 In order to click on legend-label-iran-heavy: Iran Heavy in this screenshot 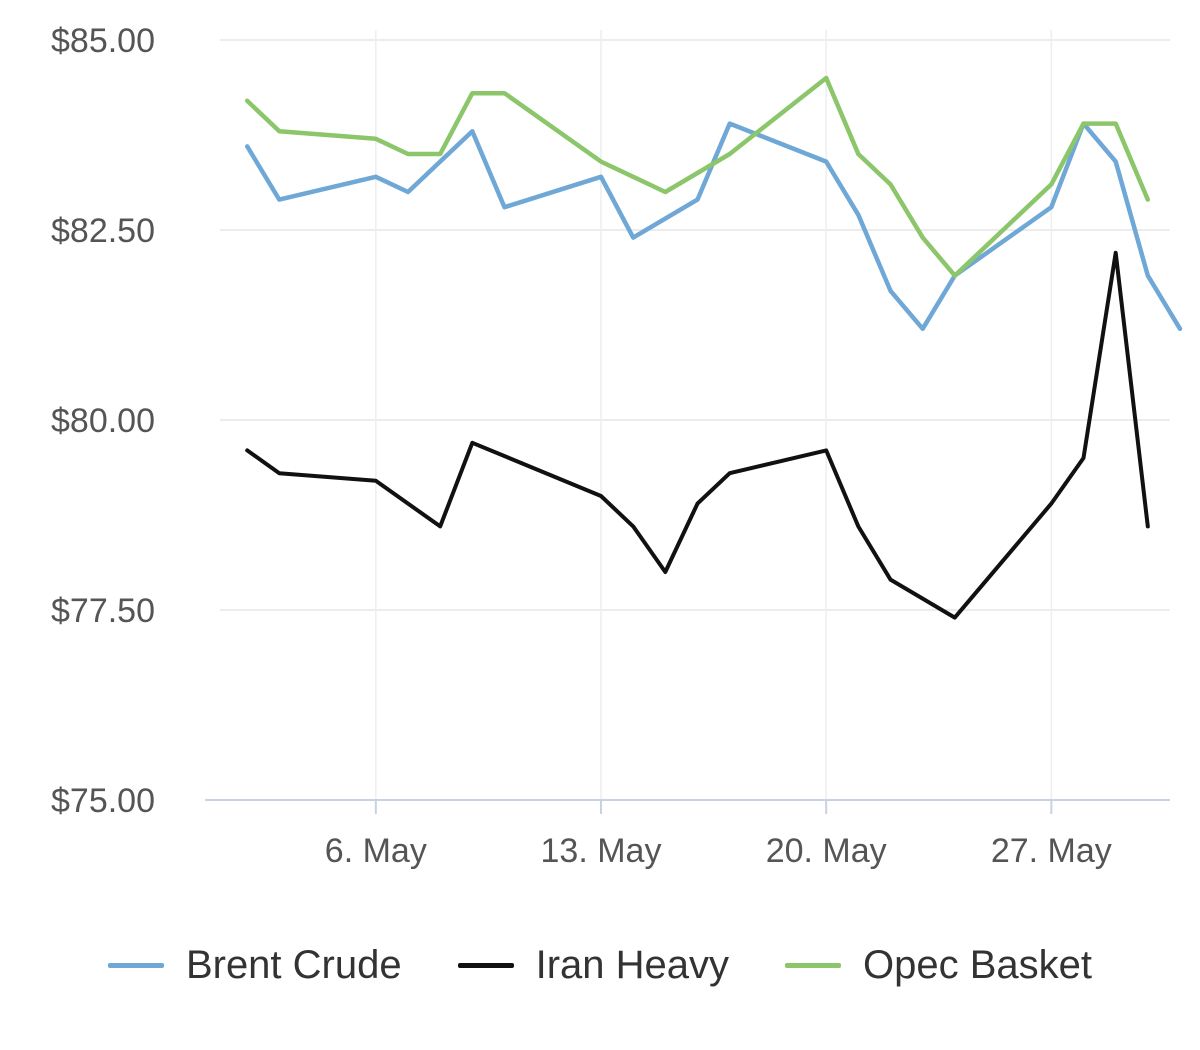, I will do `click(632, 964)`.